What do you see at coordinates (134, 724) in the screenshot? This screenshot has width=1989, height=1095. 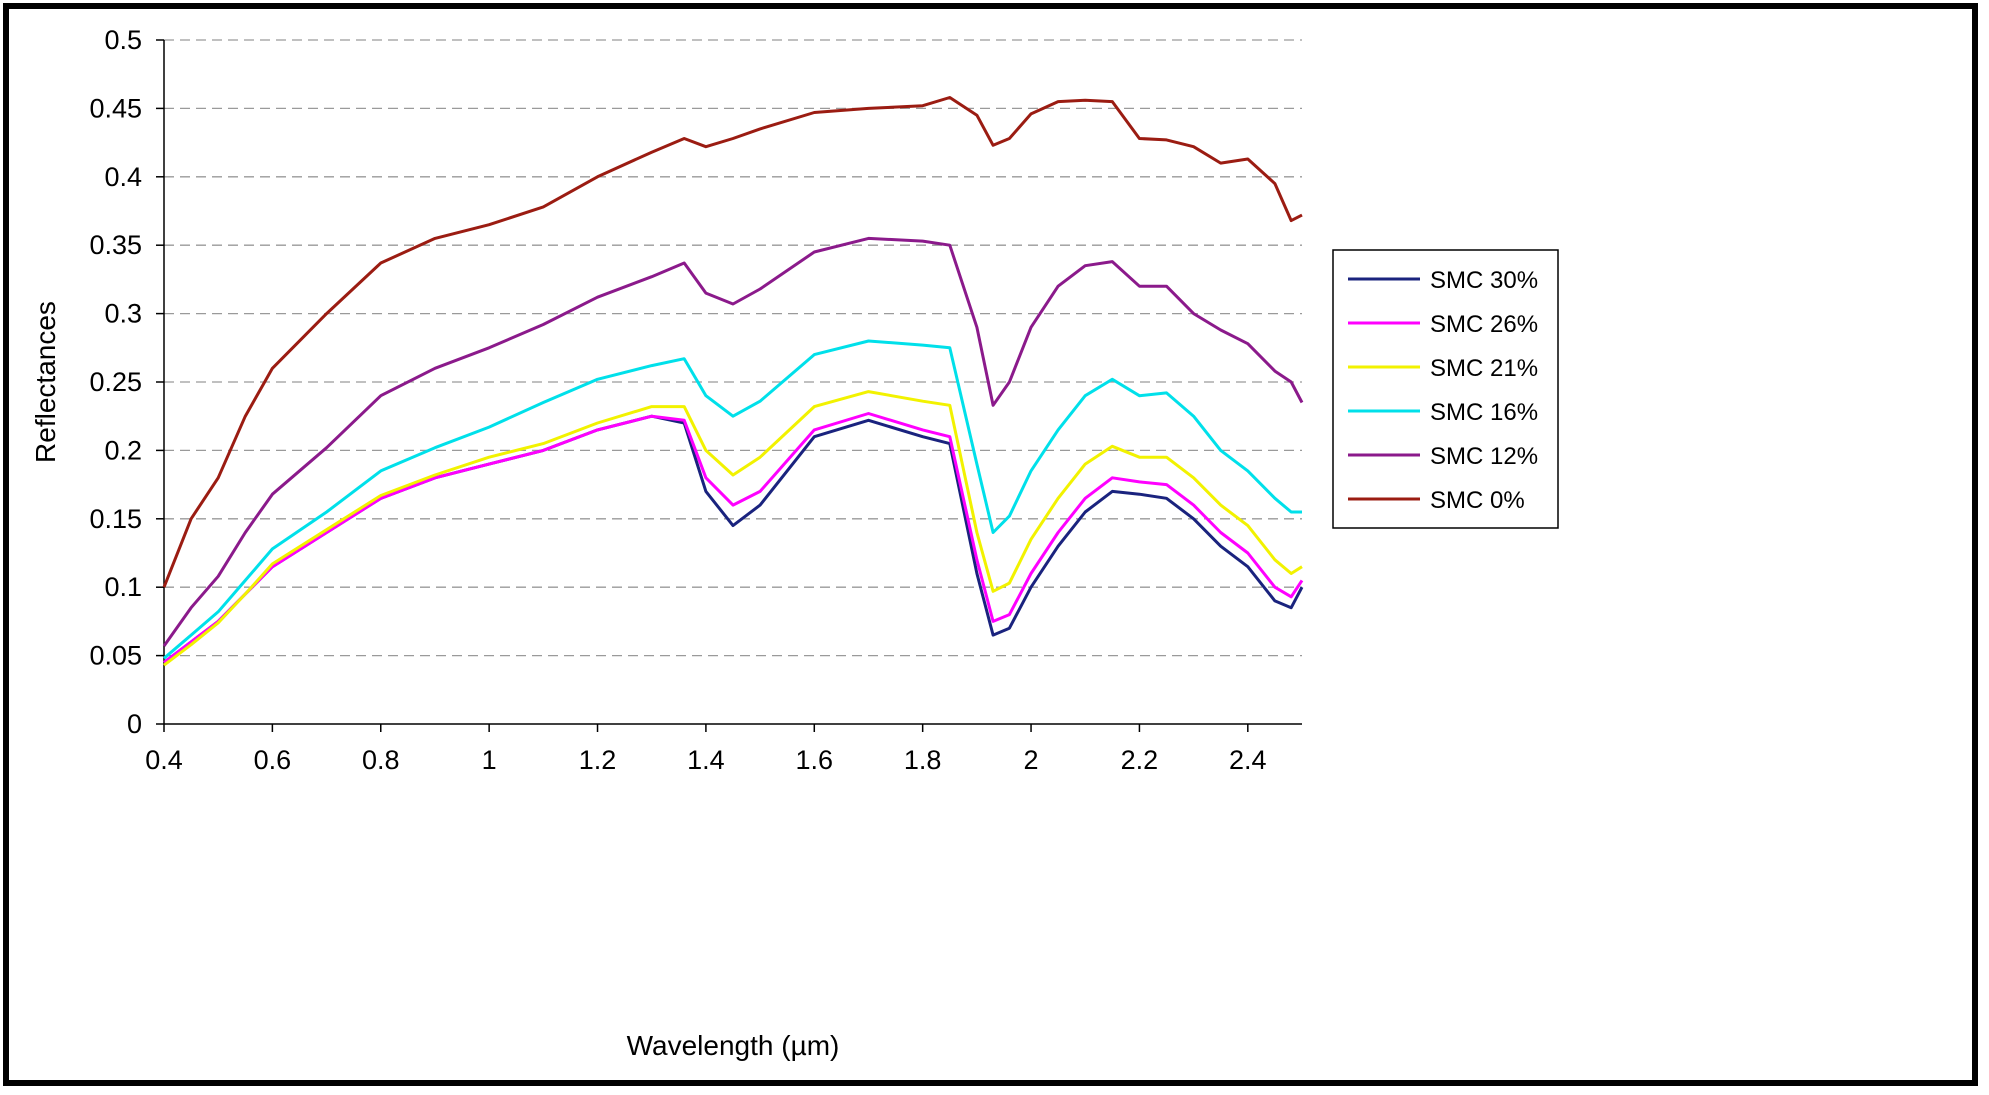 I see `y-tick-label: 0` at bounding box center [134, 724].